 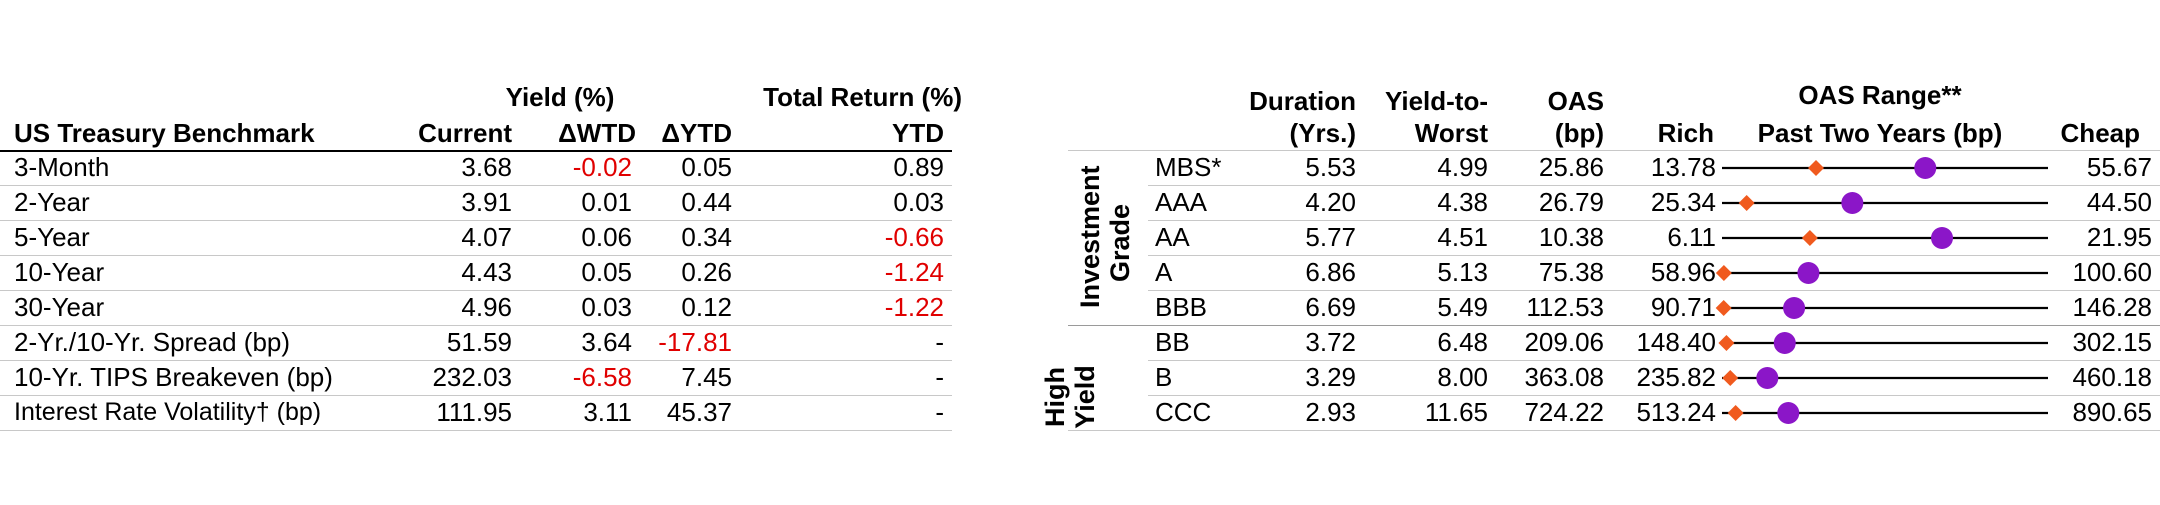 What do you see at coordinates (1683, 167) in the screenshot?
I see `sector-rich: 13.78` at bounding box center [1683, 167].